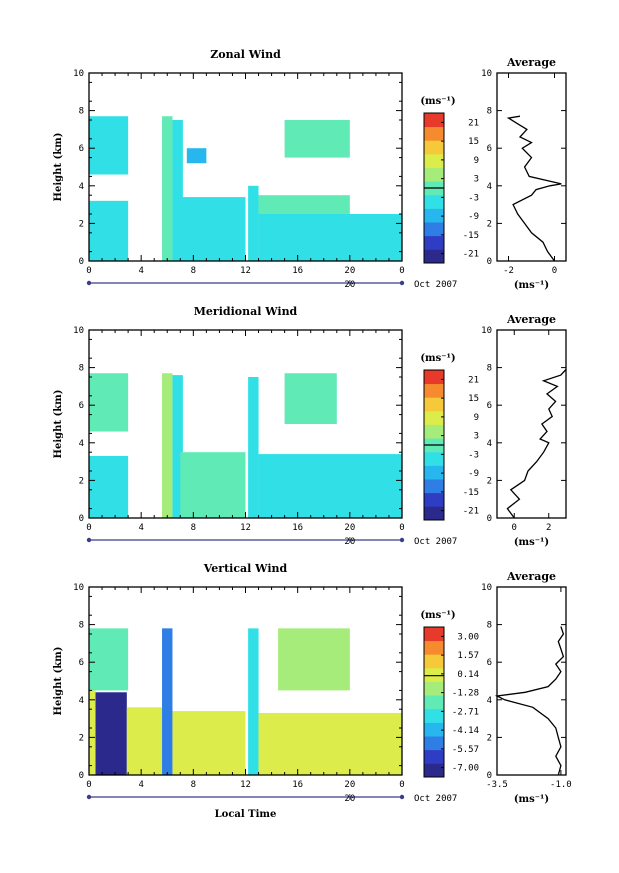  Describe the element at coordinates (531, 62) in the screenshot. I see `average-title: Average` at that location.